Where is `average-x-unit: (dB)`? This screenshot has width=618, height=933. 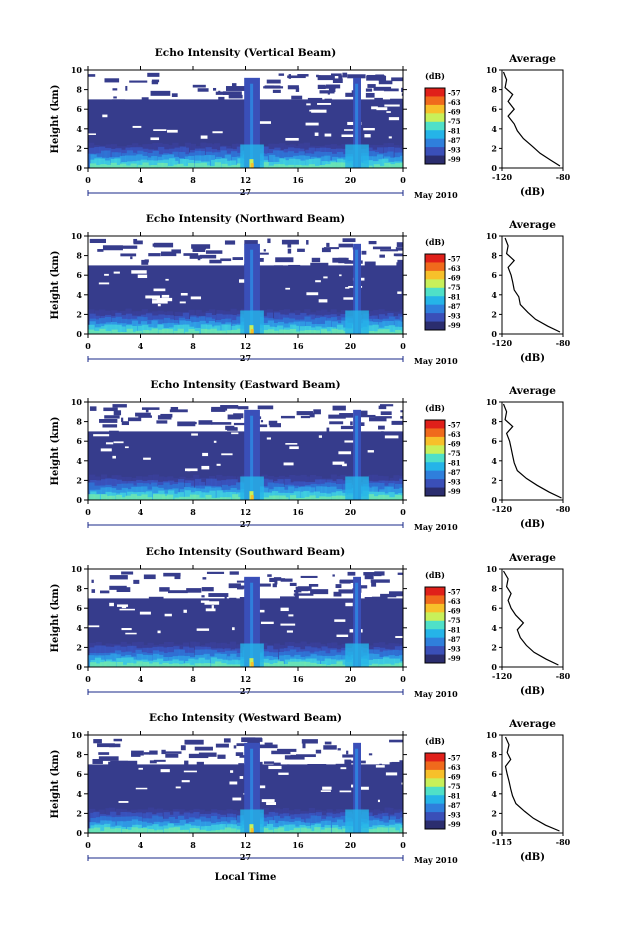
average-x-unit: (dB) is located at coordinates (532, 691).